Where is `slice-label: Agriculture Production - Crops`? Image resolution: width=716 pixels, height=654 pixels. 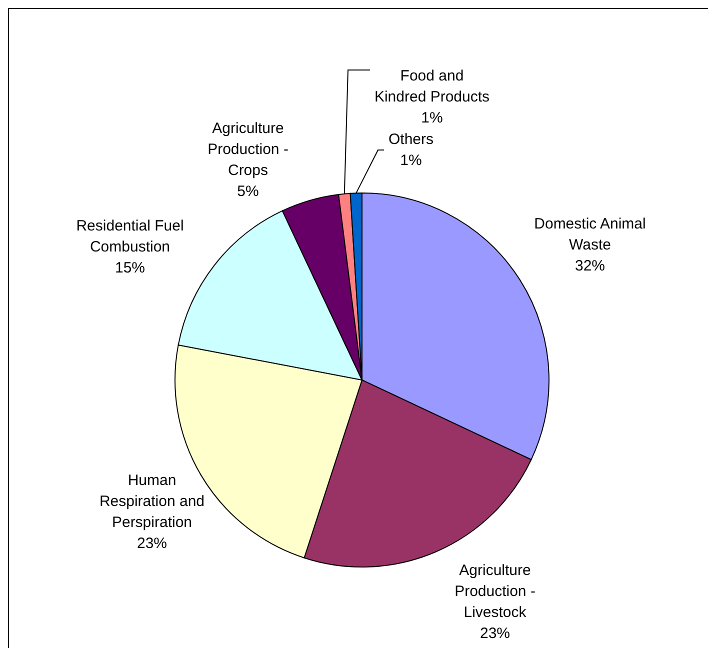 slice-label: Agriculture Production - Crops is located at coordinates (248, 149).